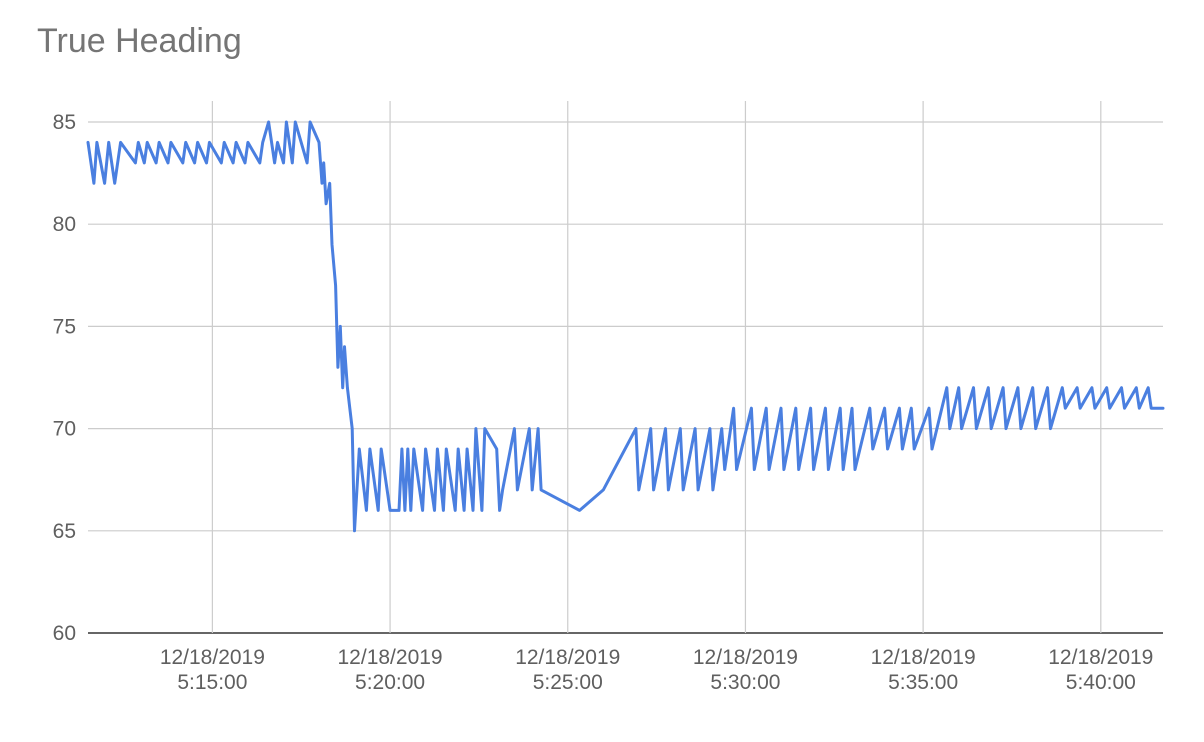 The height and width of the screenshot is (742, 1204). What do you see at coordinates (923, 670) in the screenshot?
I see `x-tick-label: 12/18/2019 5:35:00` at bounding box center [923, 670].